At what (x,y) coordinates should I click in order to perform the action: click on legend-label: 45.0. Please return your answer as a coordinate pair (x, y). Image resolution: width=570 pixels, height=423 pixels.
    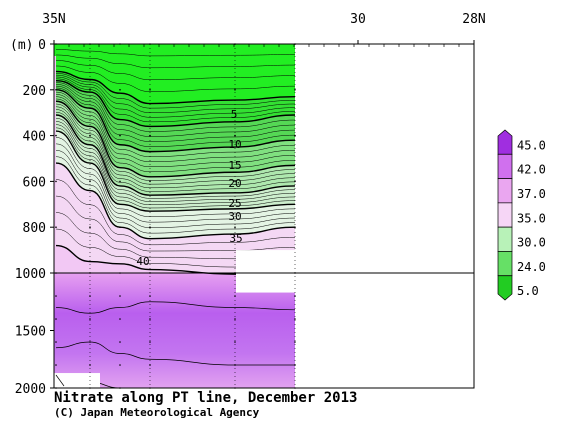
    Looking at the image, I should click on (531, 145).